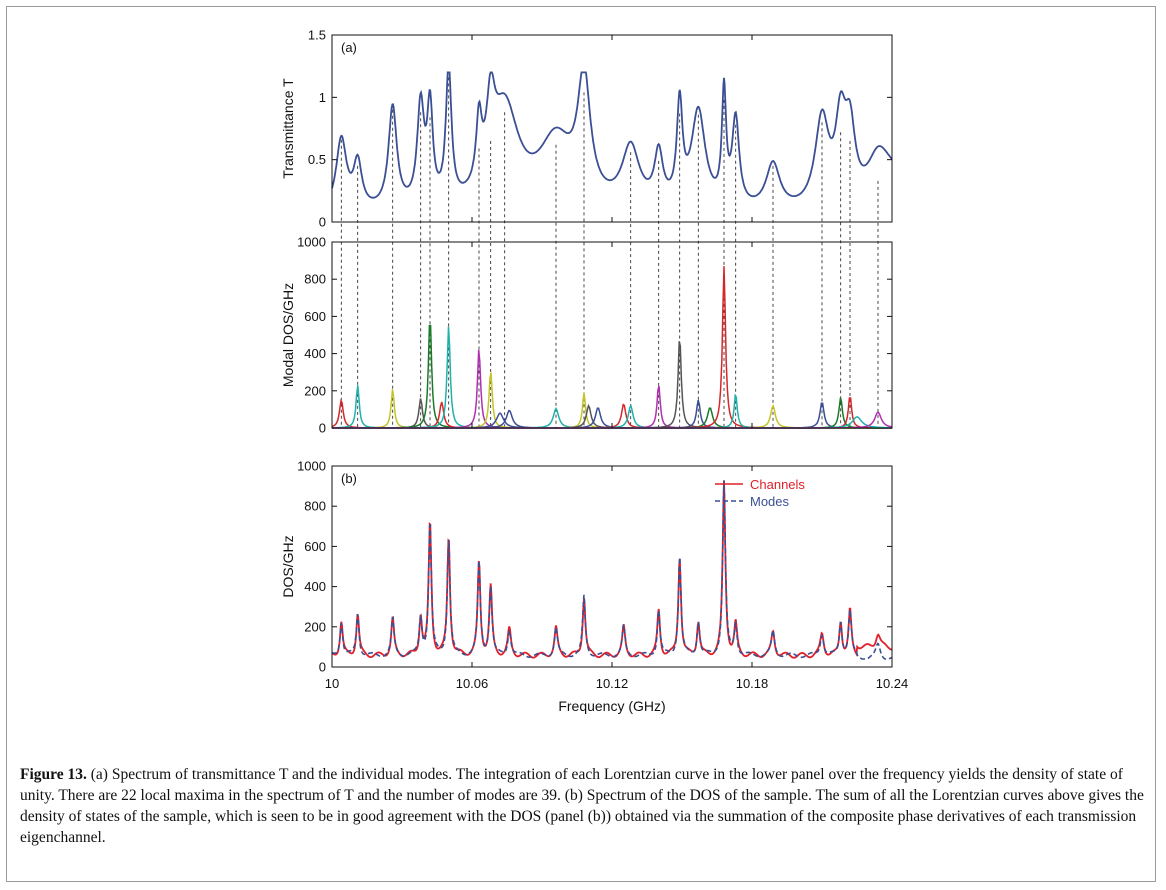 This screenshot has height=890, width=1166. Describe the element at coordinates (53, 774) in the screenshot. I see `caption-label: Figure 13.` at that location.